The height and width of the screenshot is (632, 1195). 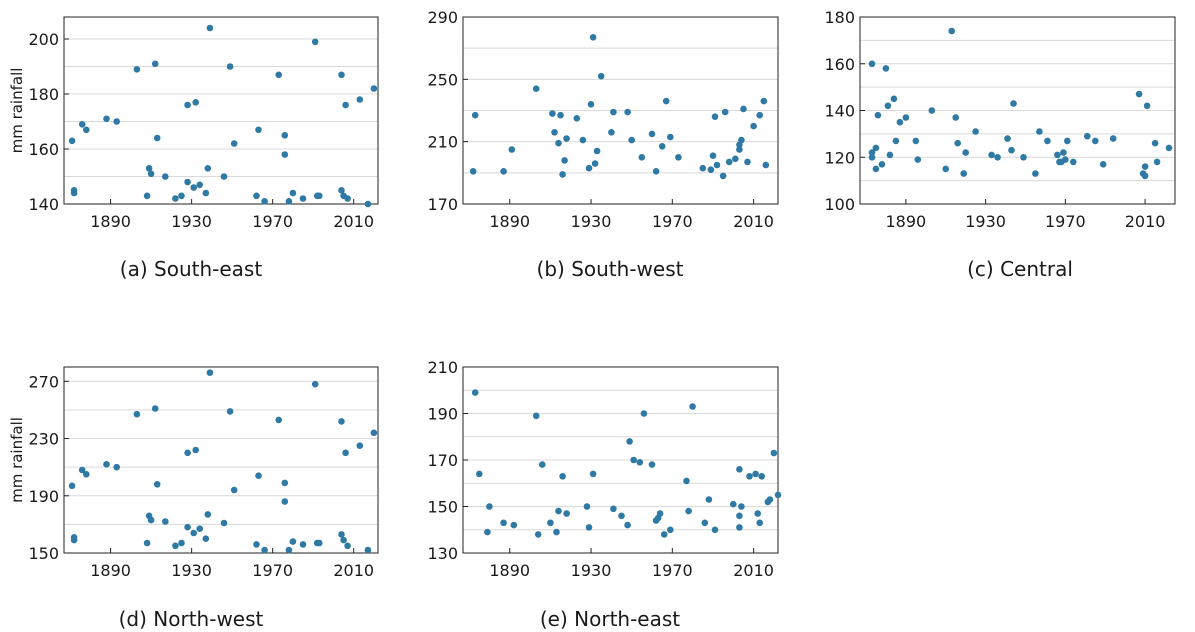 What do you see at coordinates (43, 39) in the screenshot?
I see `y-tick-label: 200` at bounding box center [43, 39].